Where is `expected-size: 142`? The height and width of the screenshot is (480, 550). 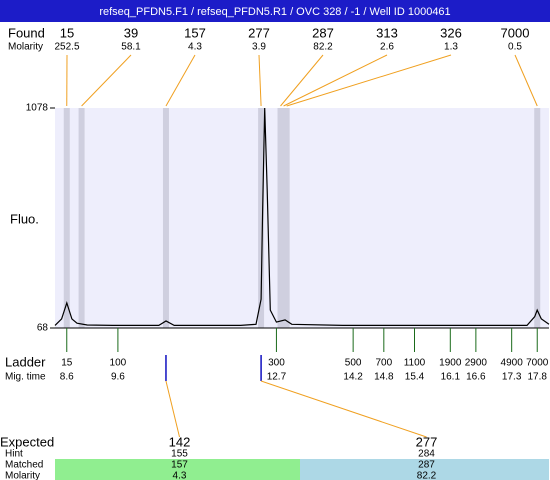 expected-size: 142 is located at coordinates (180, 441).